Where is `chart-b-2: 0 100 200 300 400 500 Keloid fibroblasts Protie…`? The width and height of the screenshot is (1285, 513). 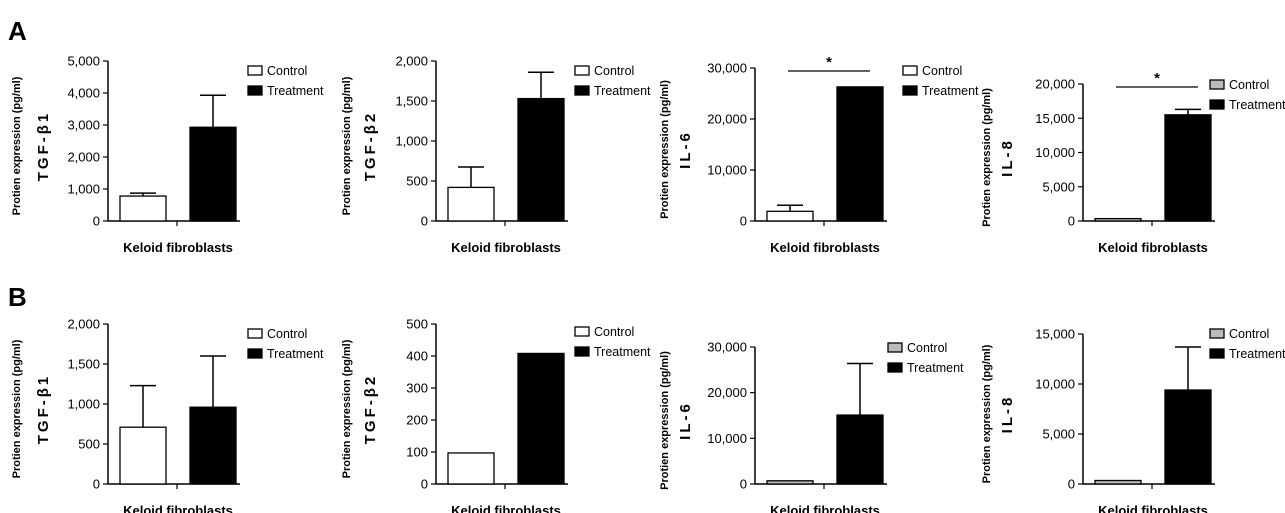
chart-b-2: 0 100 200 300 400 500 Keloid fibroblasts Protie… is located at coordinates (496, 415).